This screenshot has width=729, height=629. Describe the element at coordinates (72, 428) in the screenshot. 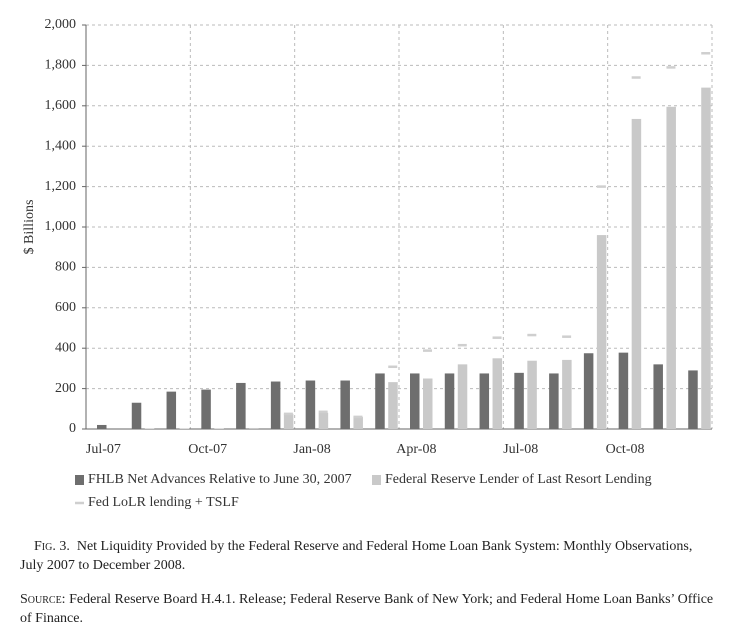

I see `y-tick-label: 0` at that location.